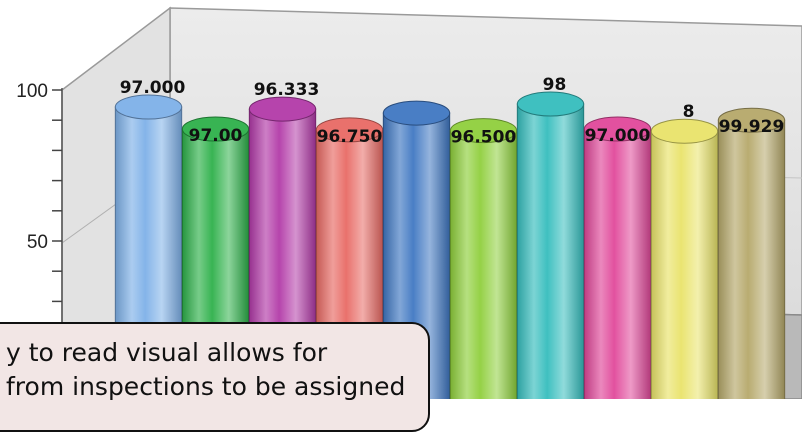  Describe the element at coordinates (689, 112) in the screenshot. I see `bar-value-label: 8` at that location.